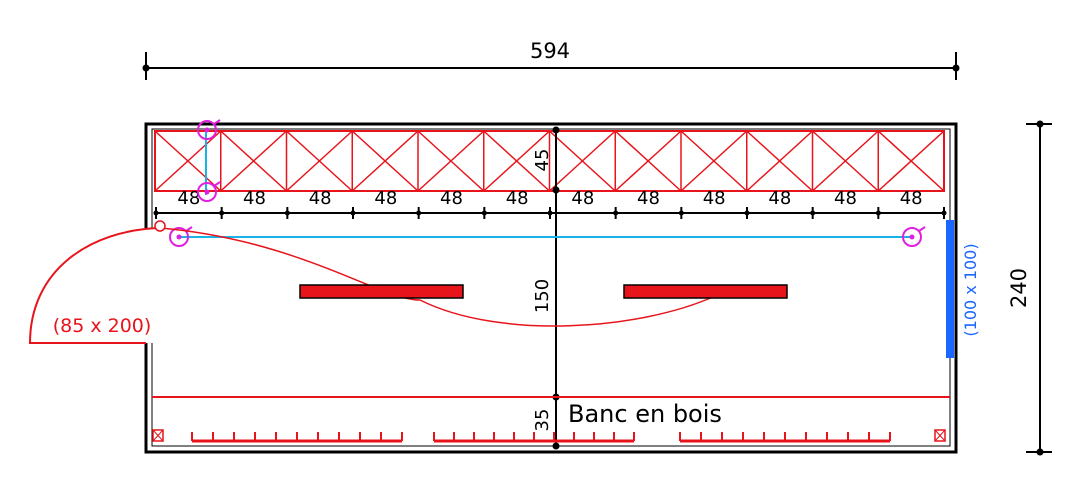  I want to click on wooden-bench: Banc en bois, so click(551, 419).